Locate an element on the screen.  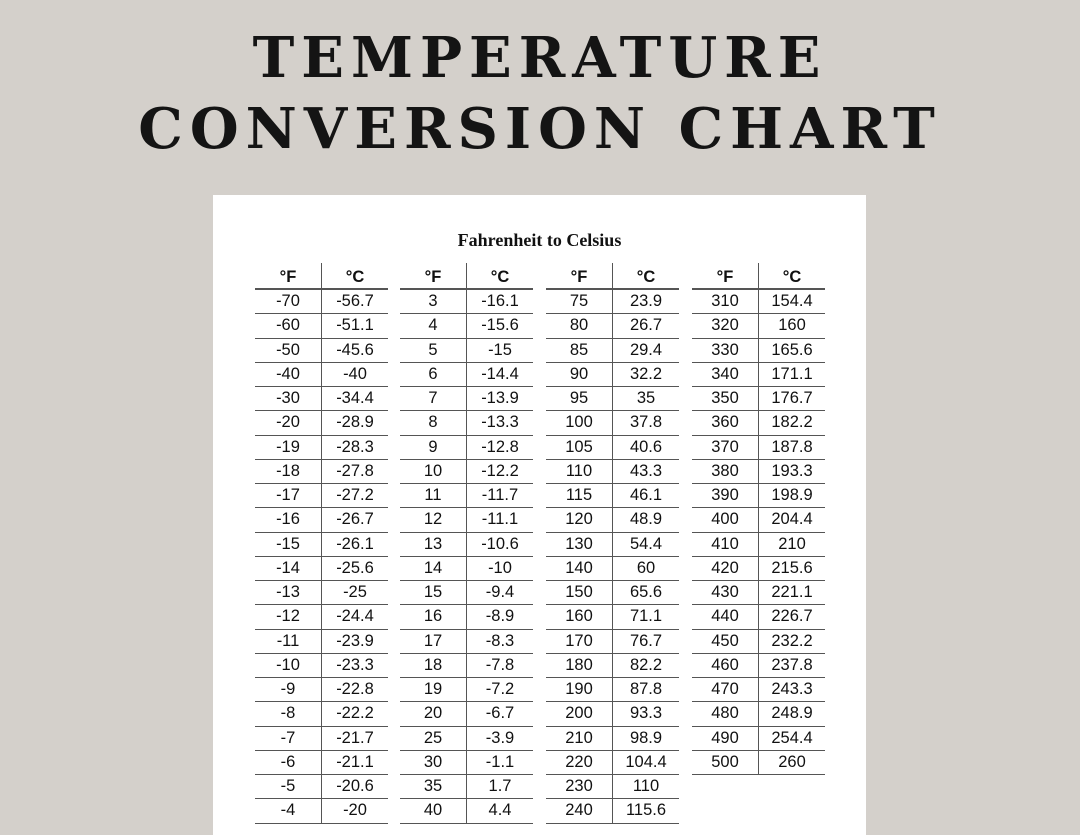
celsius-value: 82.2 is located at coordinates (646, 664).